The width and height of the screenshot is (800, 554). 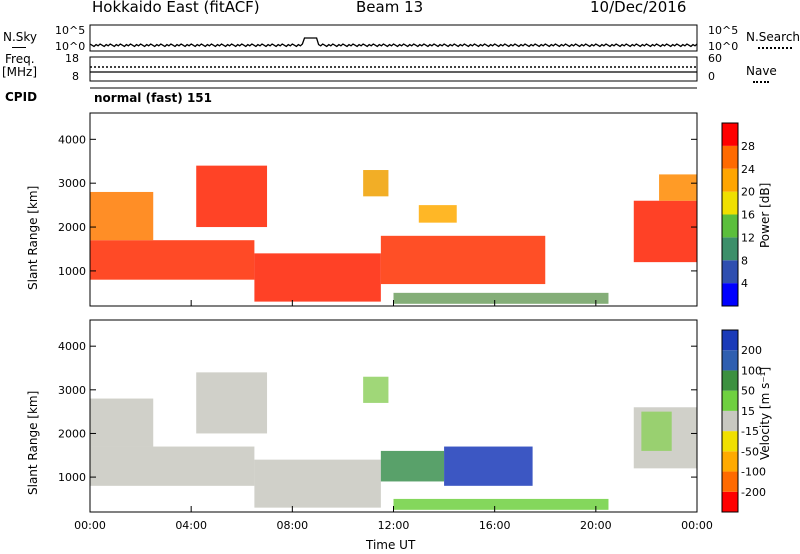 I want to click on velocity-panel-colorbar-tick-2: 50, so click(x=748, y=391).